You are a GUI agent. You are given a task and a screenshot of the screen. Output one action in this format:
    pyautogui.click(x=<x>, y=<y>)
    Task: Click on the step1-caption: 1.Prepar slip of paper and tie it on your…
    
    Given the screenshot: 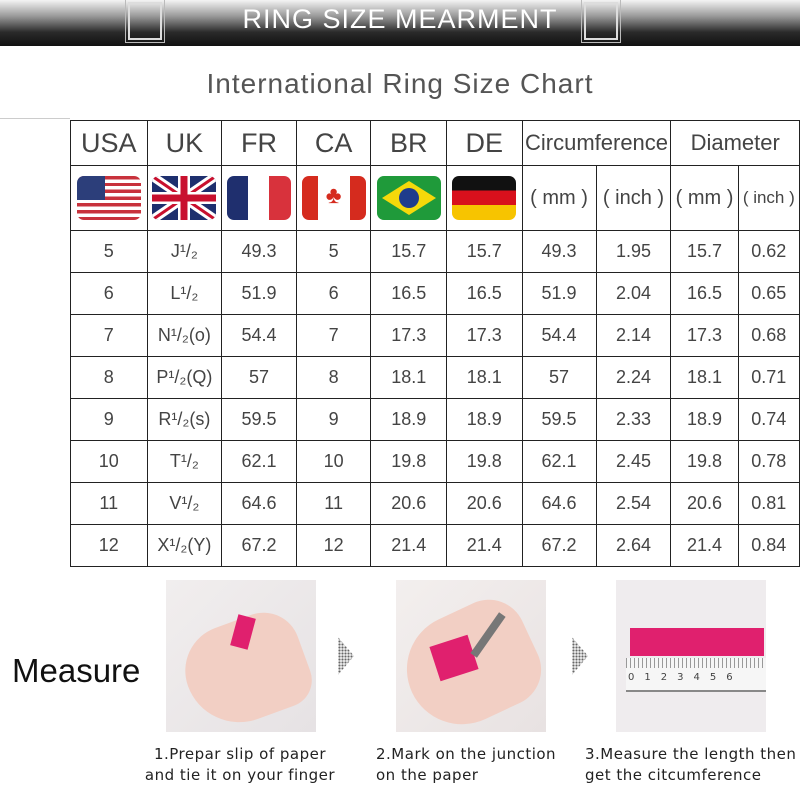 What is the action you would take?
    pyautogui.click(x=240, y=764)
    